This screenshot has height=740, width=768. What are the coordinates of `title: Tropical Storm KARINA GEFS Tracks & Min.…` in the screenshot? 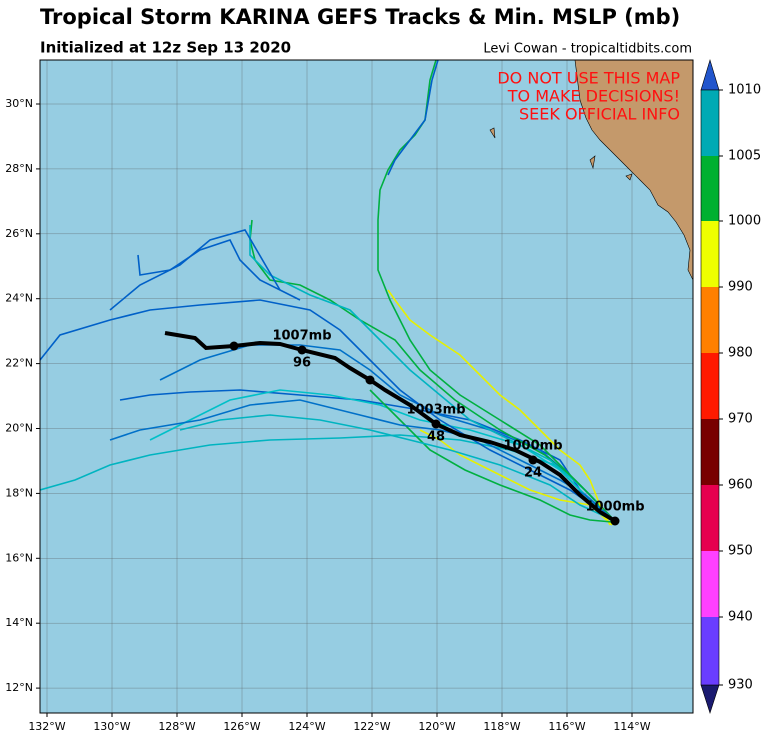 It's located at (360, 17).